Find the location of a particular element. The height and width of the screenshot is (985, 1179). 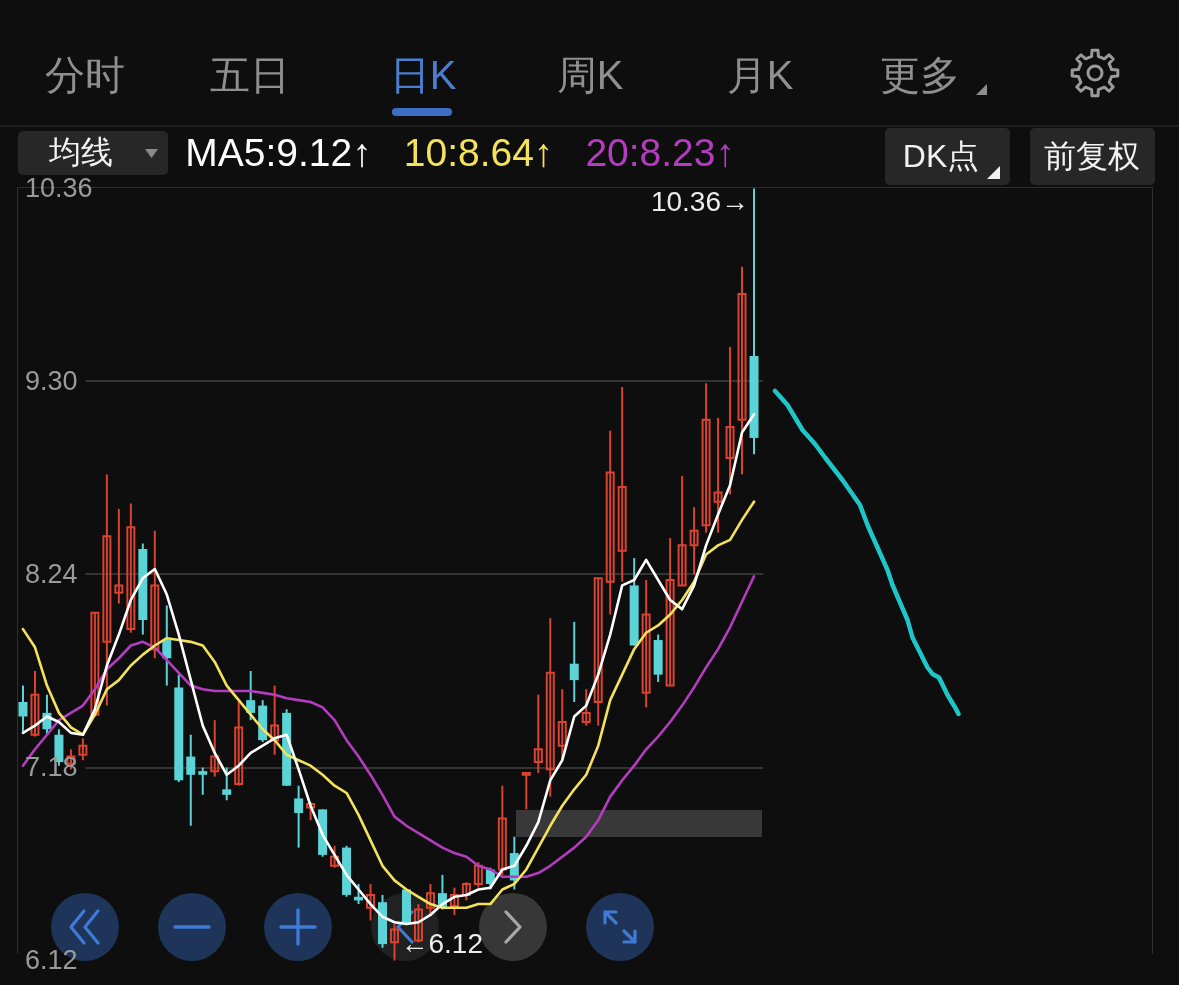

tab-label: 五日 is located at coordinates (250, 75).